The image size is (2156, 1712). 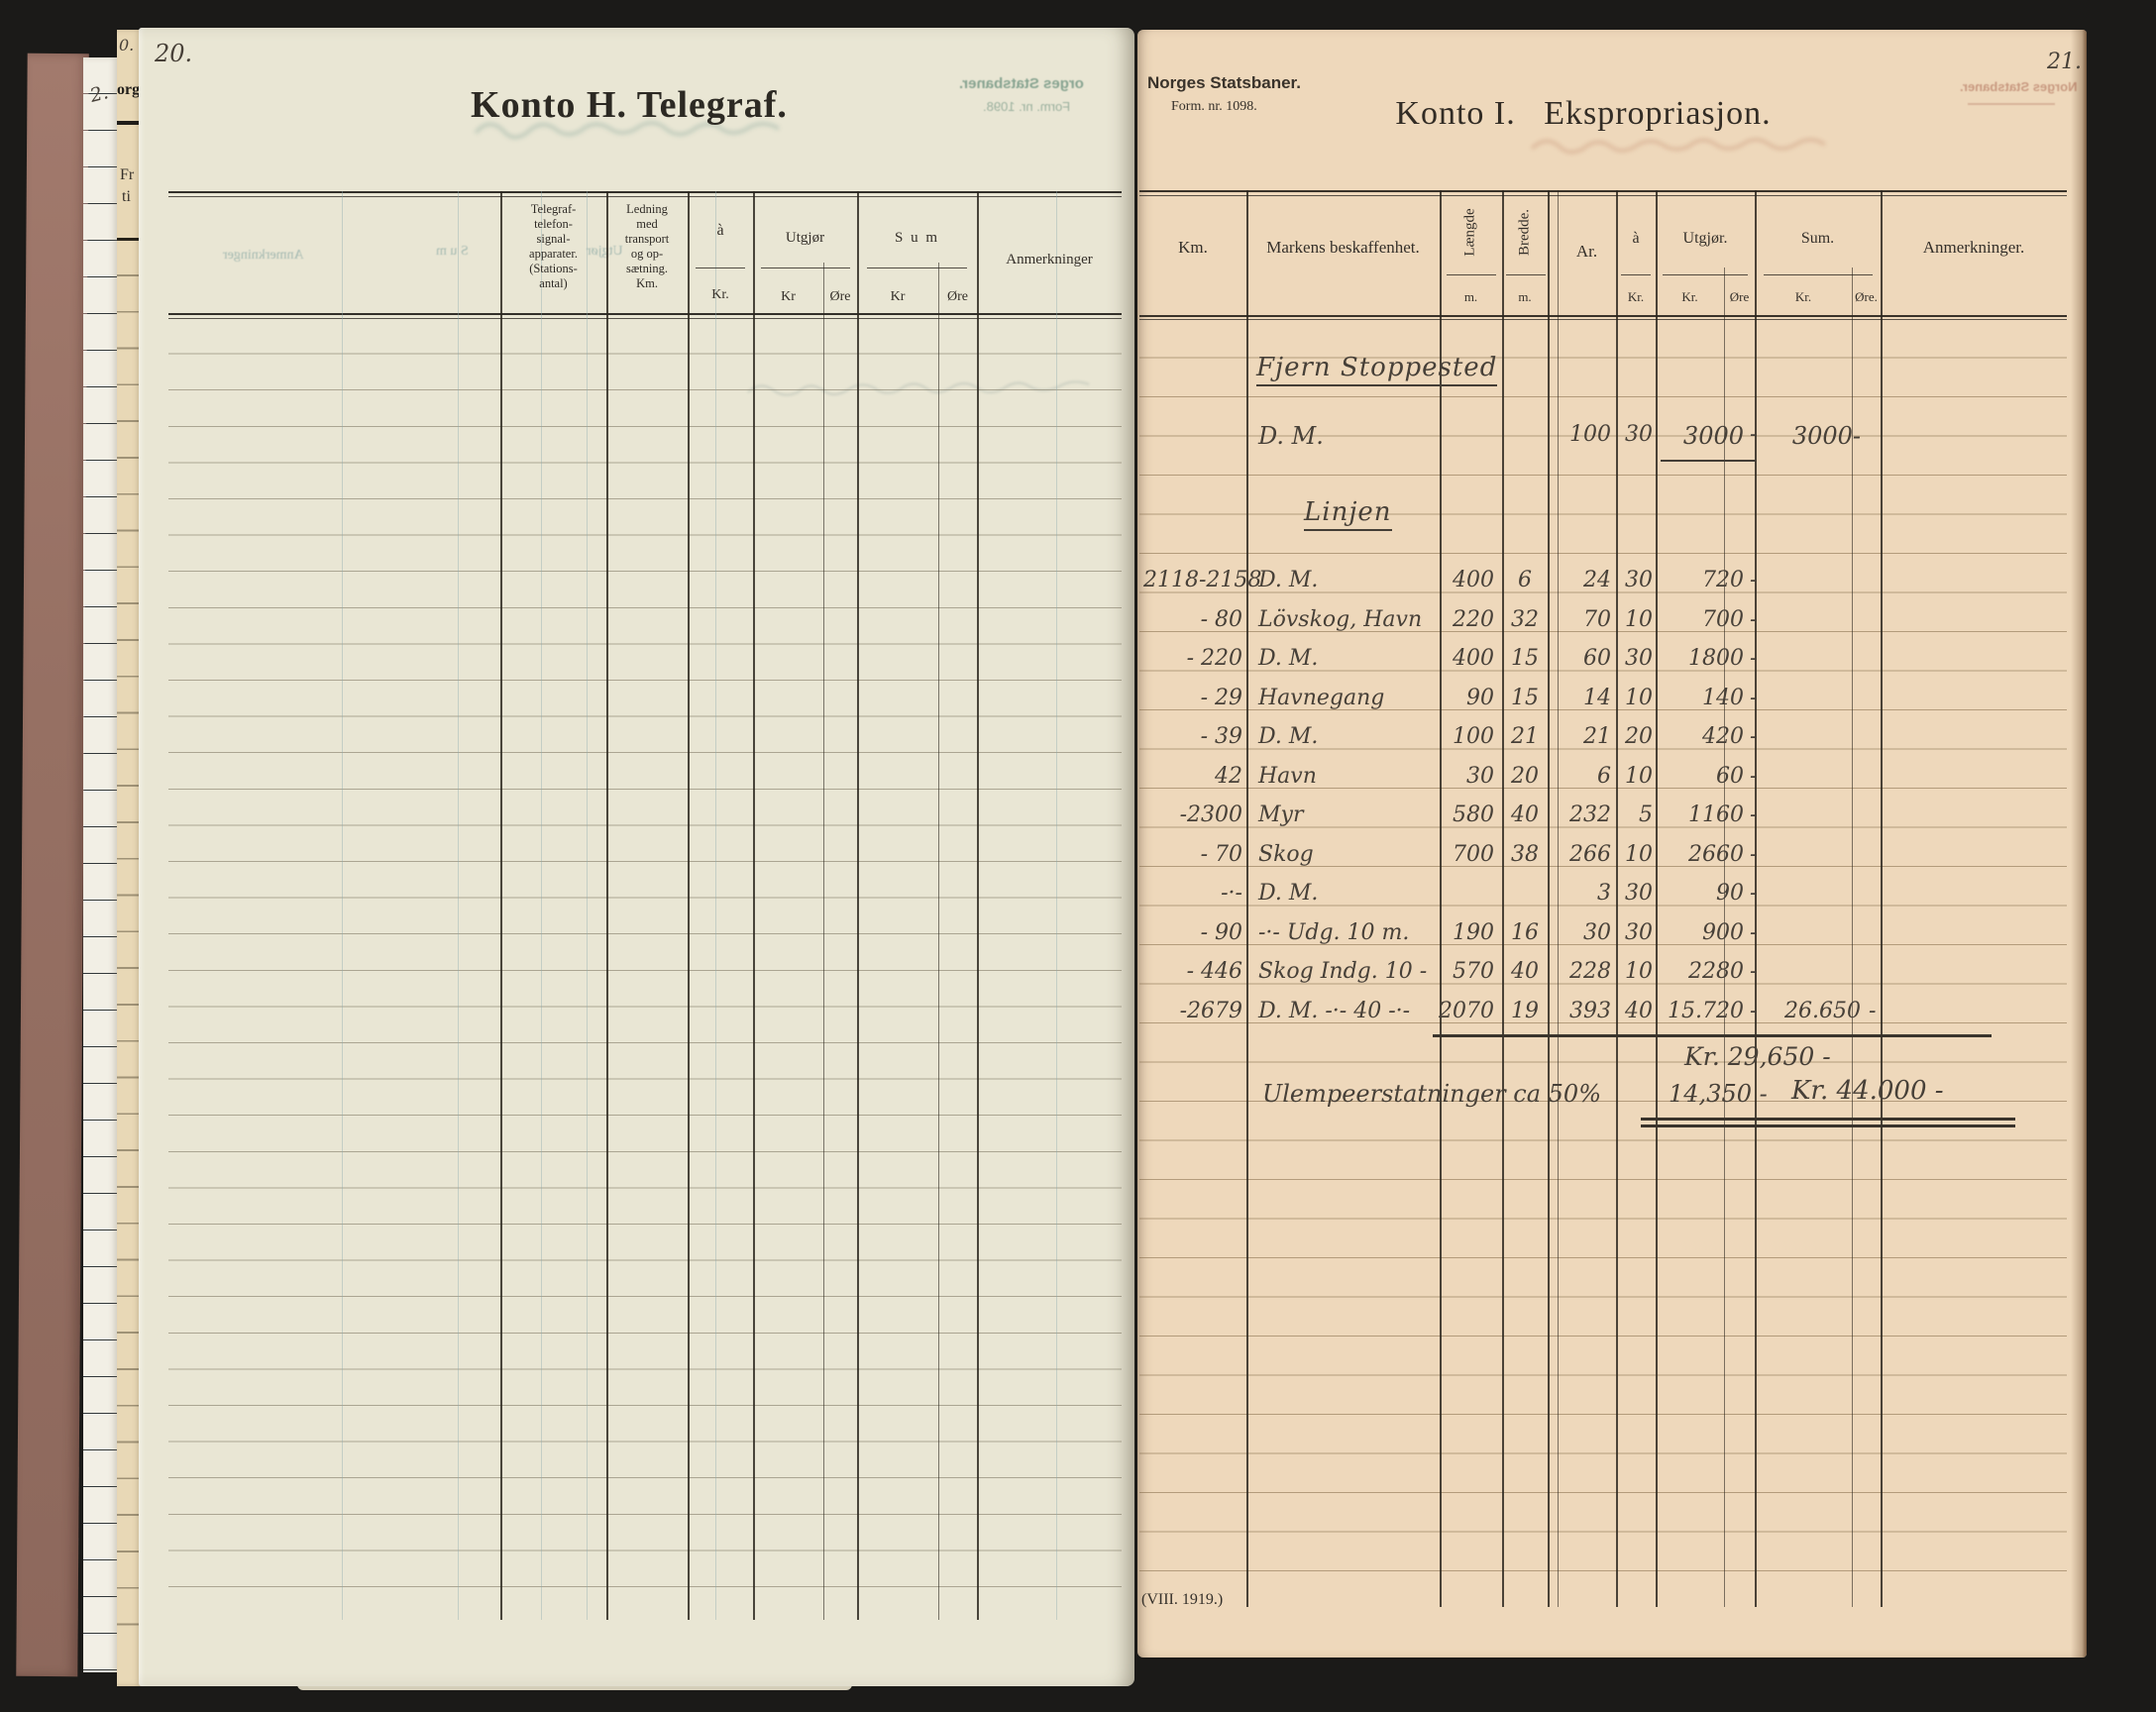 What do you see at coordinates (1322, 697) in the screenshot?
I see `markens-cell: Havnegang` at bounding box center [1322, 697].